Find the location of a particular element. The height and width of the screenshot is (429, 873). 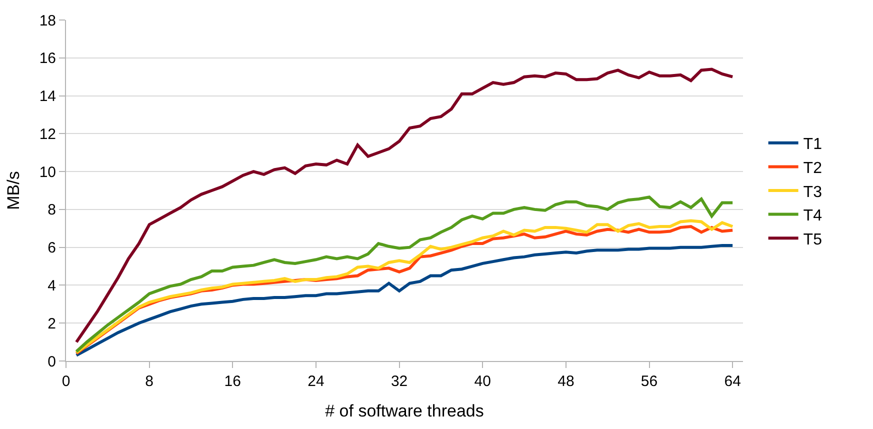

y-axis-title: MB/s is located at coordinates (13, 190).